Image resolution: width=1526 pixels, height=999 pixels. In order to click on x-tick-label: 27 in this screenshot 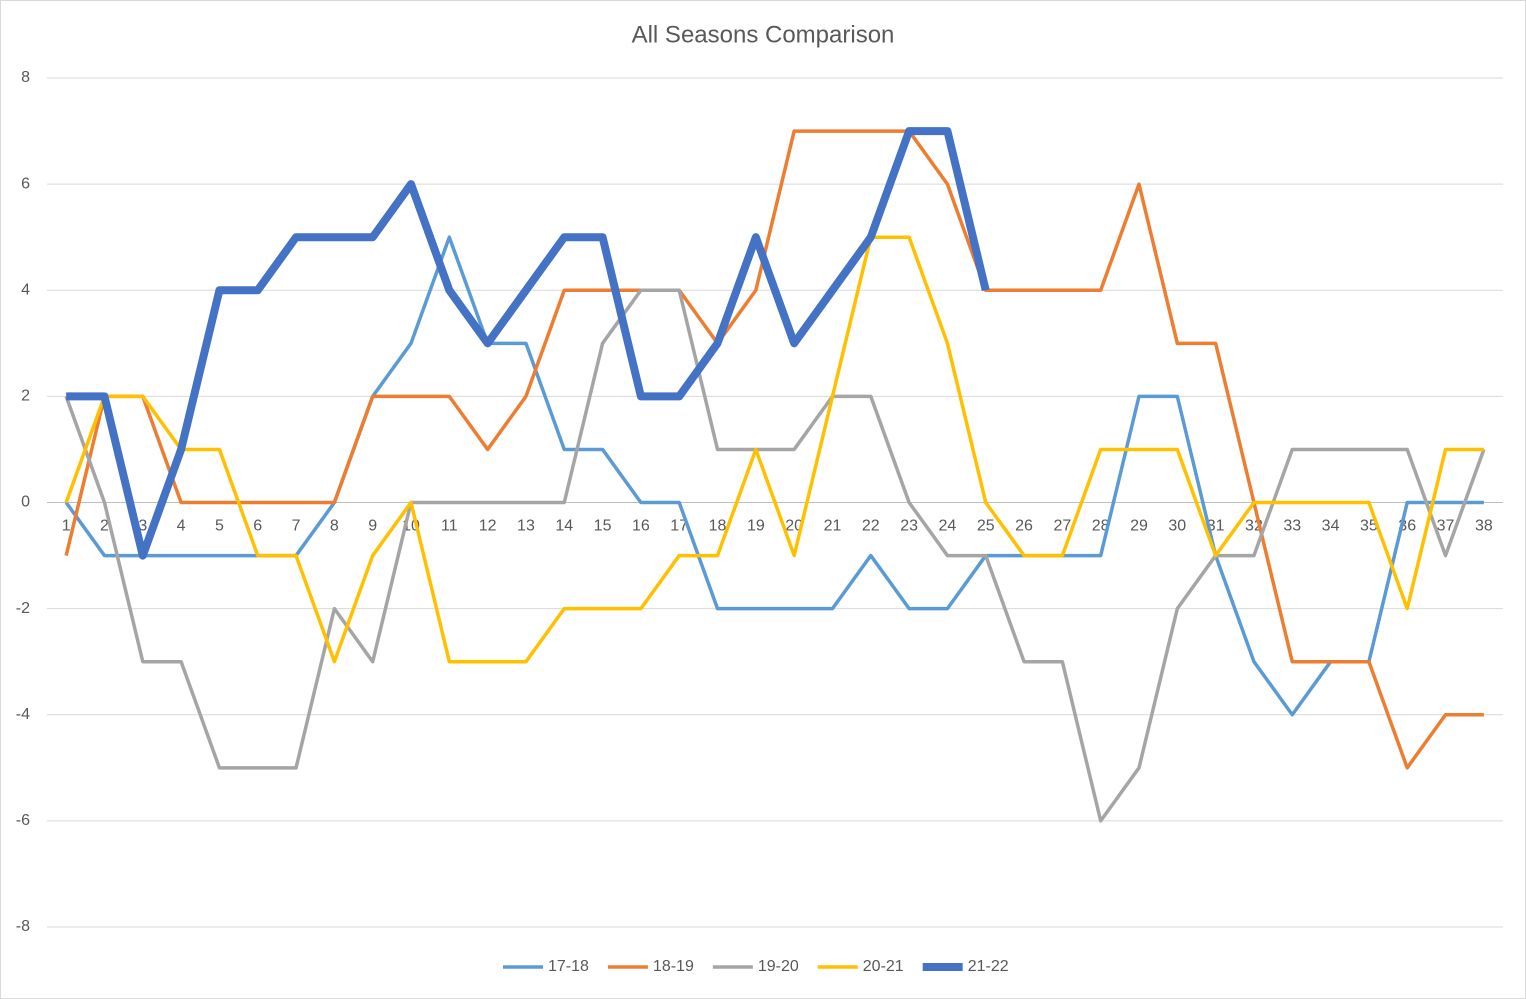, I will do `click(1062, 526)`.